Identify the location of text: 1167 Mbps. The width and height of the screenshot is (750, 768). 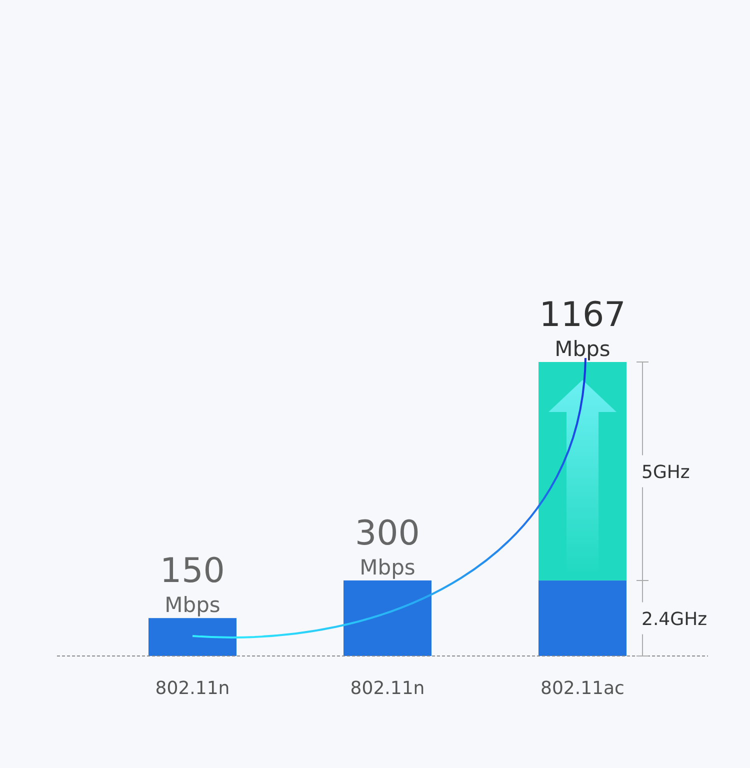
(582, 328).